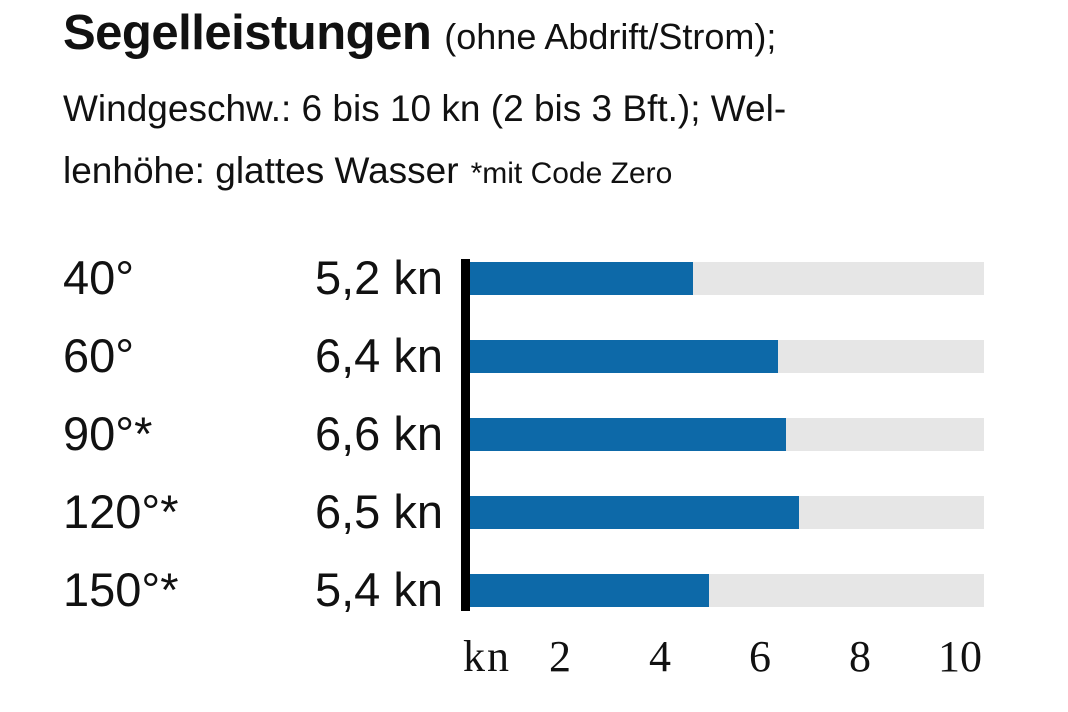  I want to click on x-axis-tick: 6, so click(760, 656).